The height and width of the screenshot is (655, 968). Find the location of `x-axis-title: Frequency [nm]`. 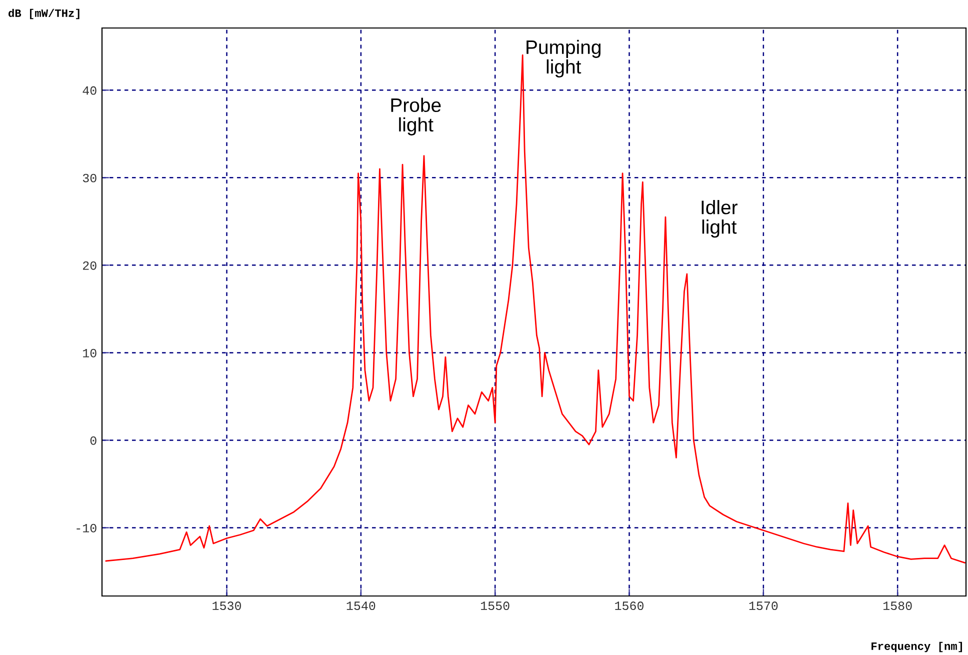

x-axis-title: Frequency [nm] is located at coordinates (917, 647).